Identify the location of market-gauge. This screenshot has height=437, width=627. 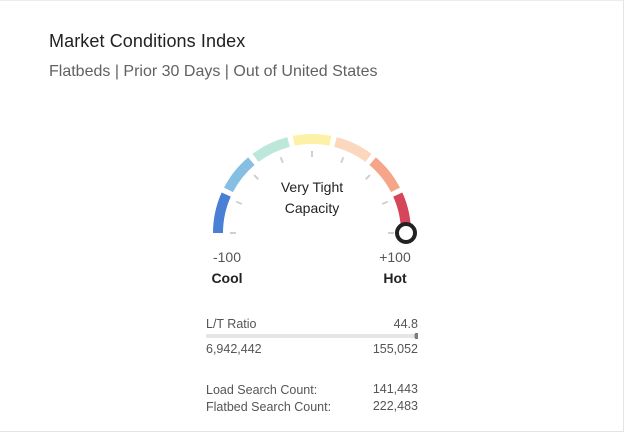
(315, 189).